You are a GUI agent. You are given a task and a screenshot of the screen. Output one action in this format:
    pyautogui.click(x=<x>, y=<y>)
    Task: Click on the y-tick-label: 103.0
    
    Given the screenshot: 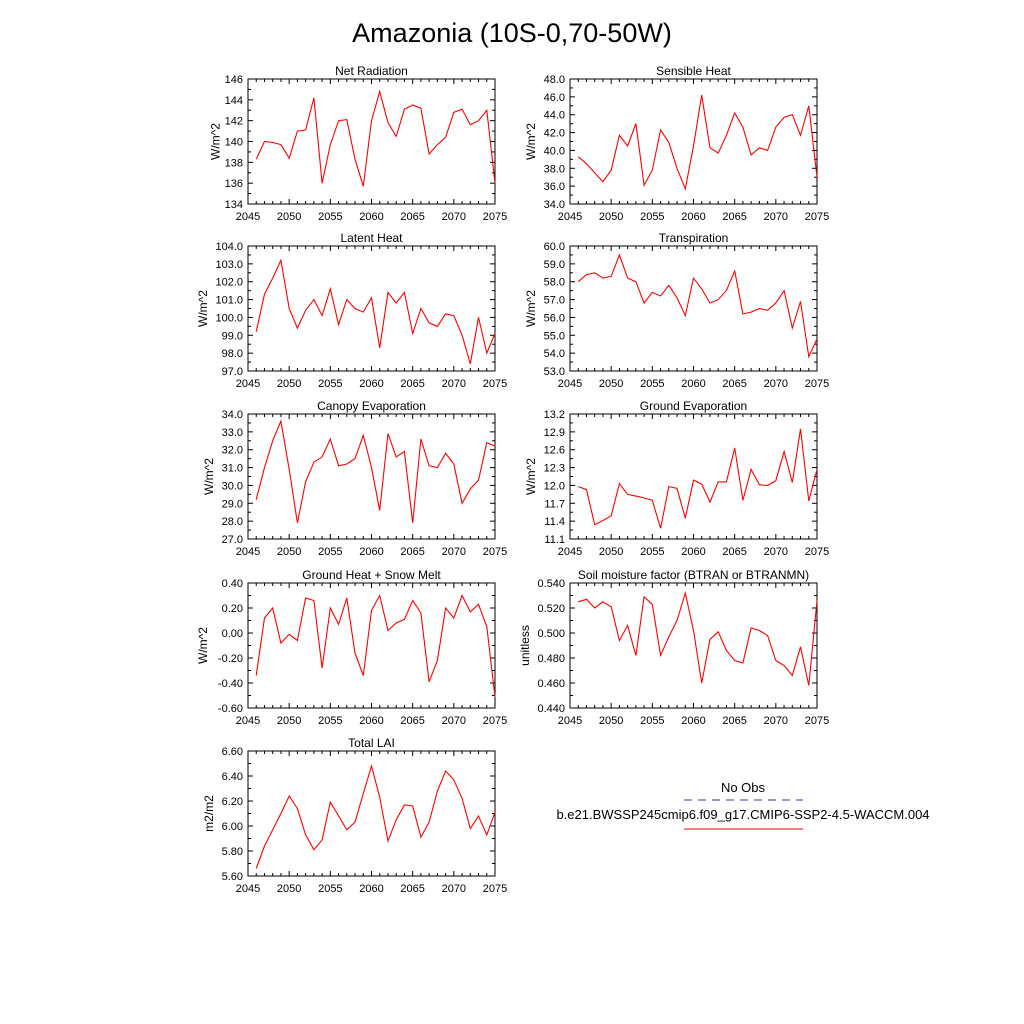 What is the action you would take?
    pyautogui.click(x=229, y=265)
    